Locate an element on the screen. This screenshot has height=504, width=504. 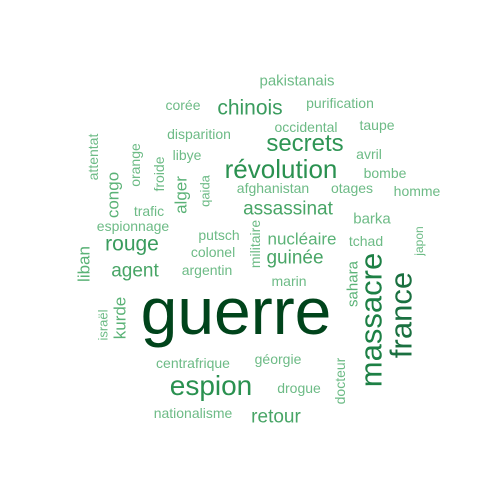
word-congo: congo is located at coordinates (113, 195).